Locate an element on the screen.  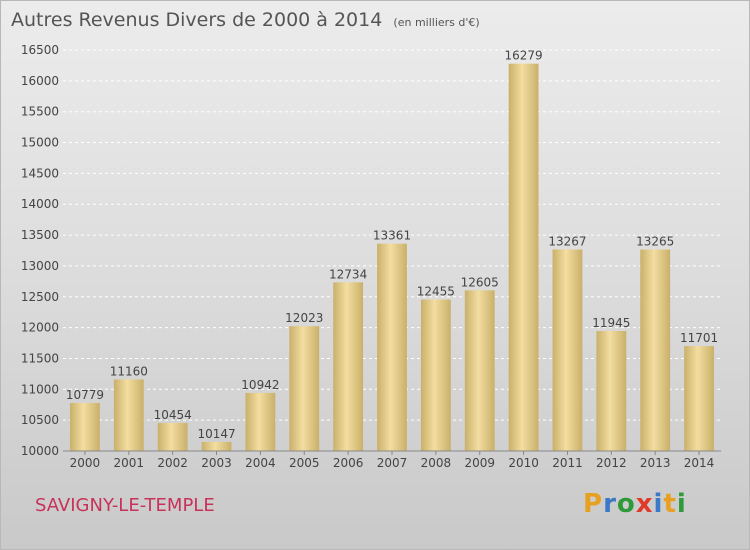
y-tick-label: 16500 is located at coordinates (40, 50).